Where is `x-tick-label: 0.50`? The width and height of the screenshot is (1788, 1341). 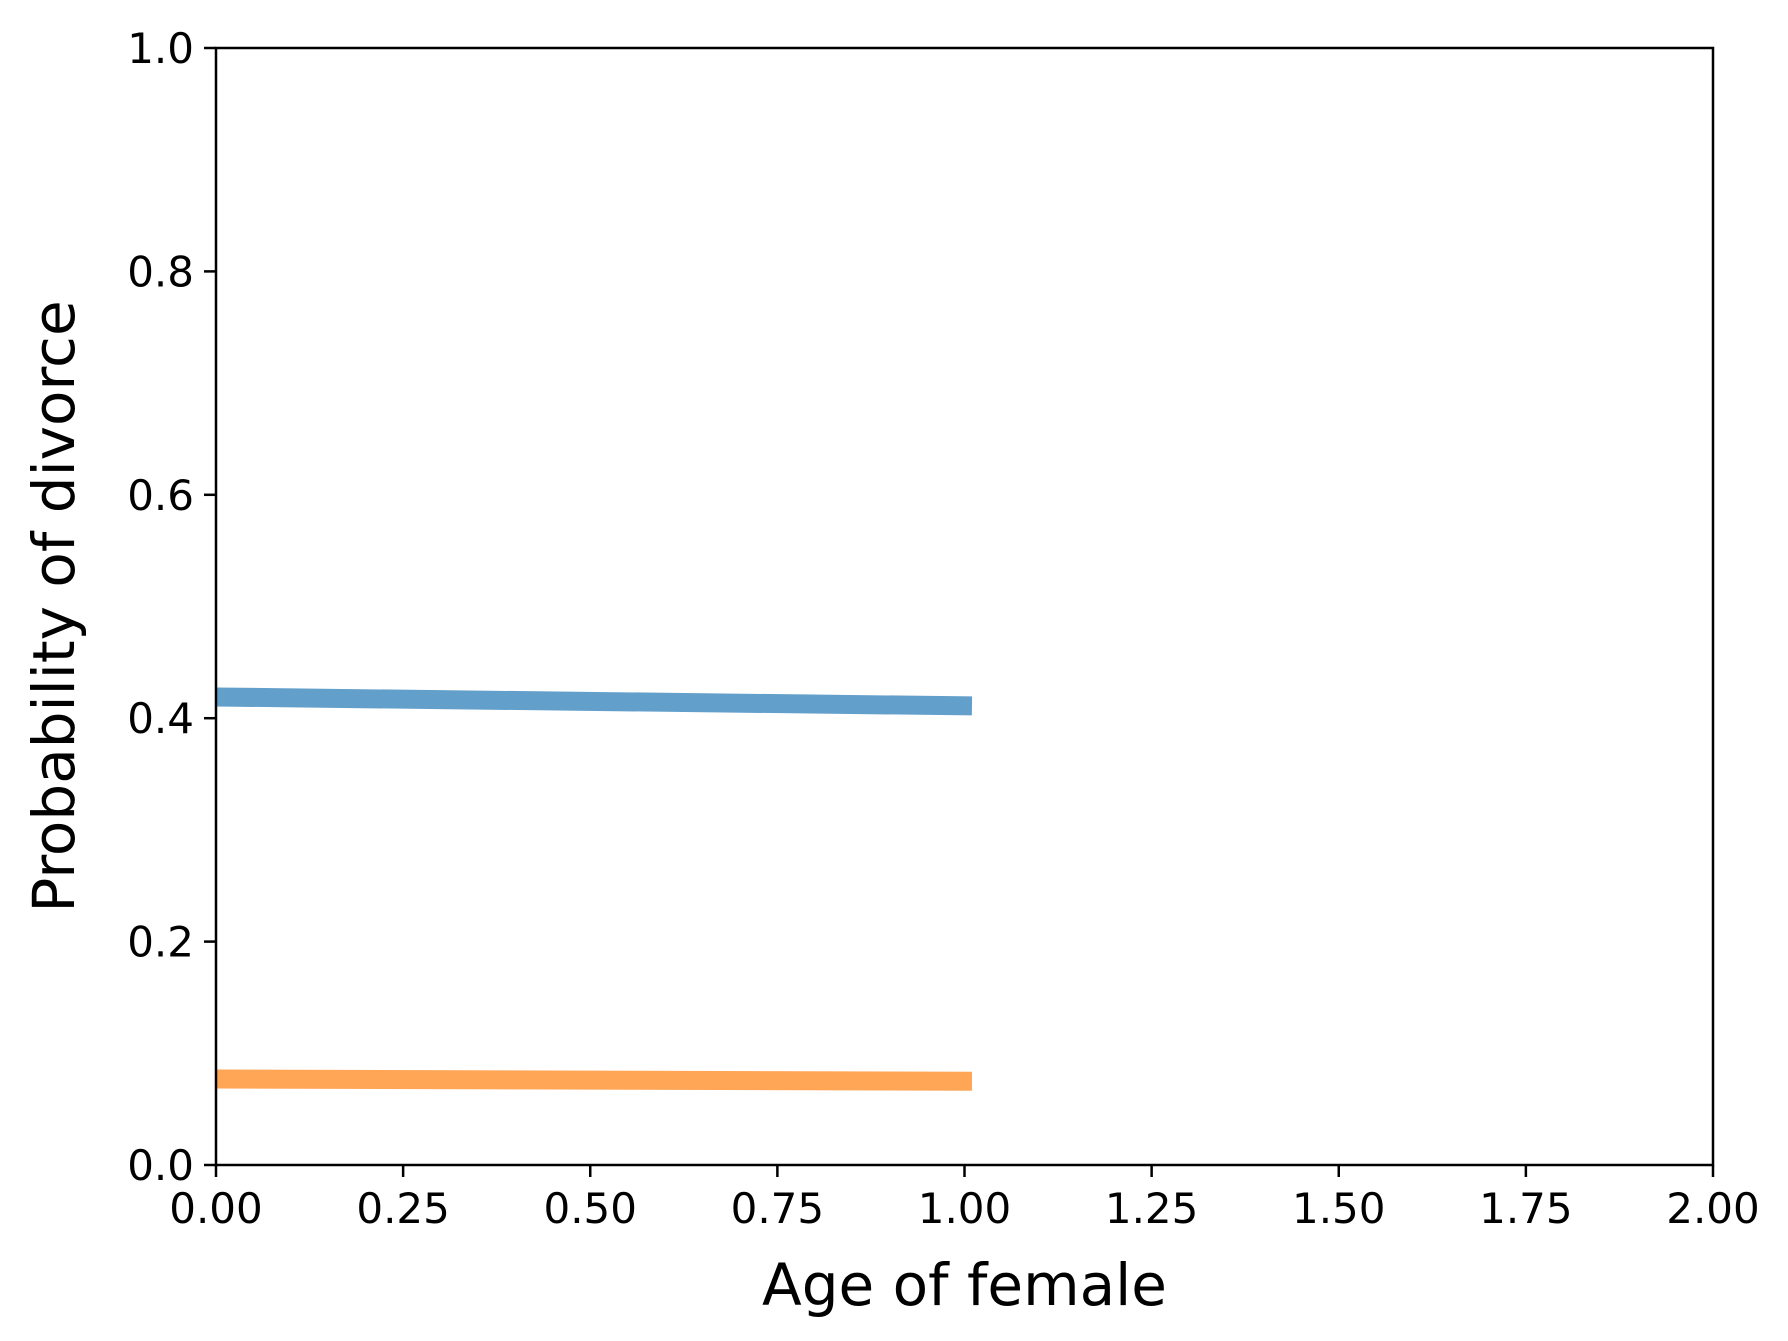
x-tick-label: 0.50 is located at coordinates (590, 1208).